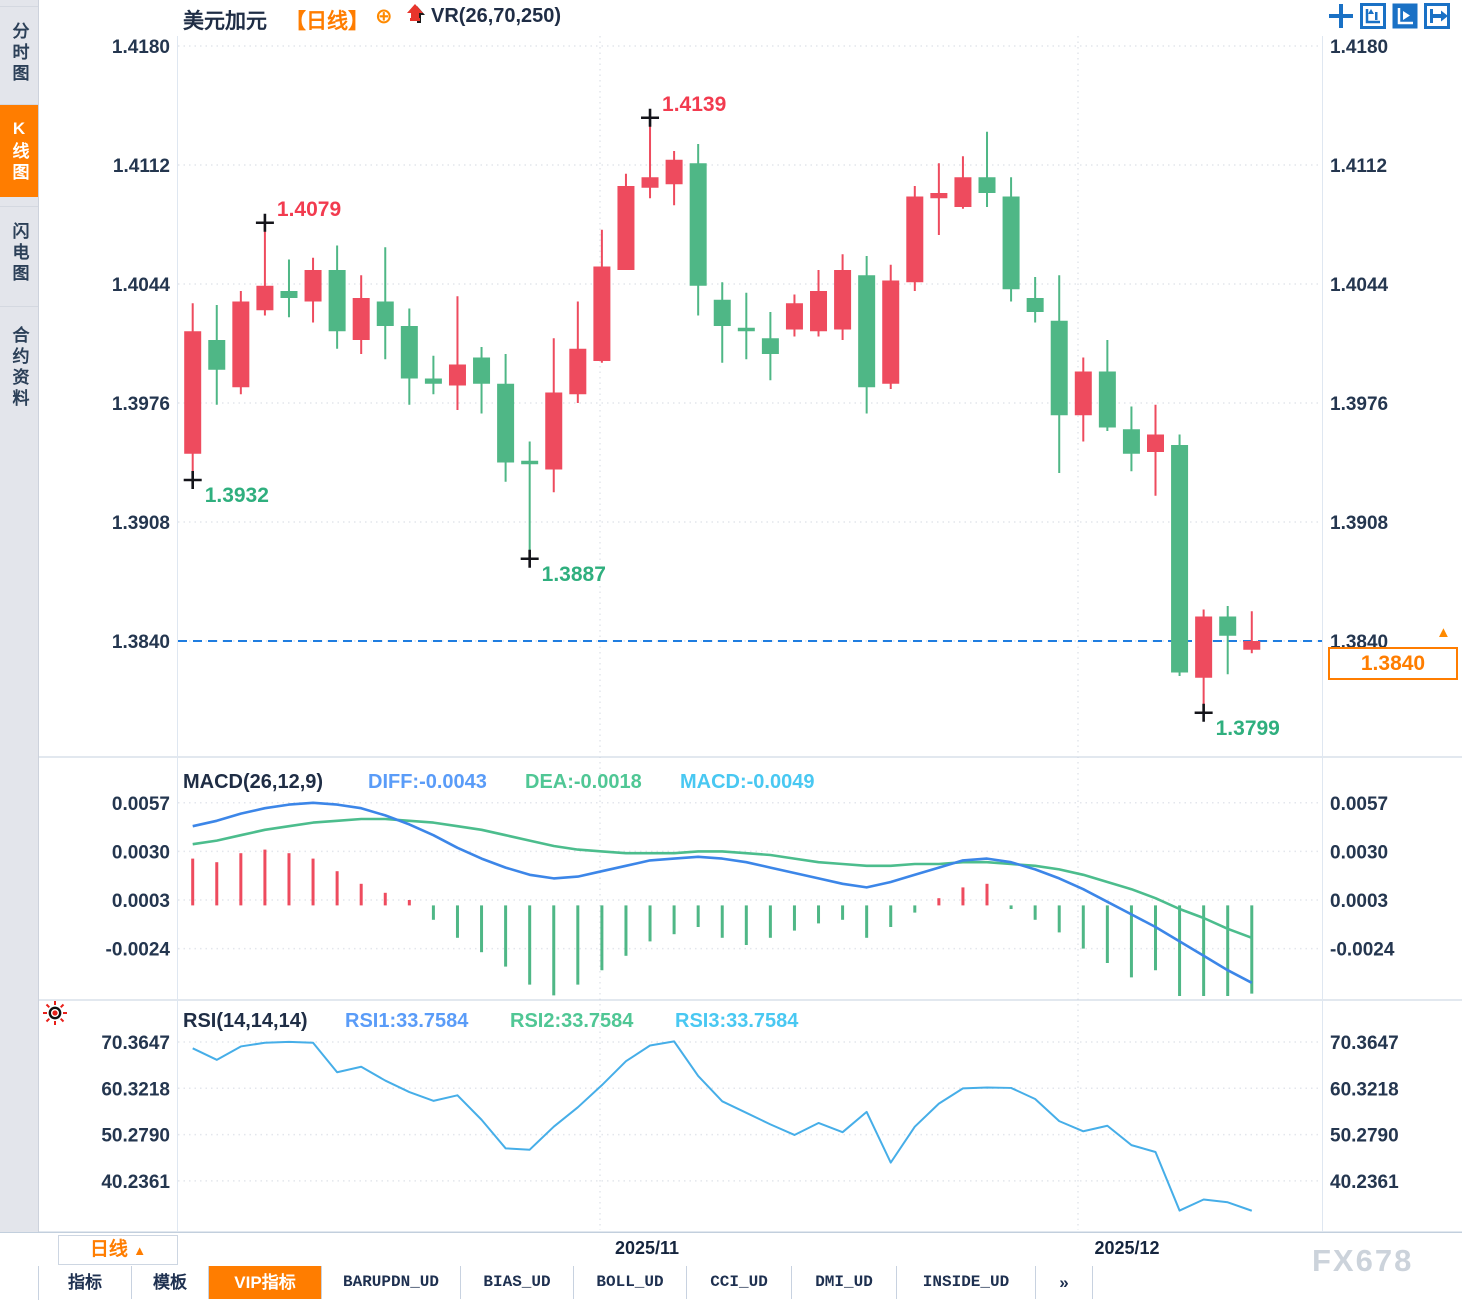  Describe the element at coordinates (1364, 1089) in the screenshot. I see `y-tick-right: 60.3218` at that location.